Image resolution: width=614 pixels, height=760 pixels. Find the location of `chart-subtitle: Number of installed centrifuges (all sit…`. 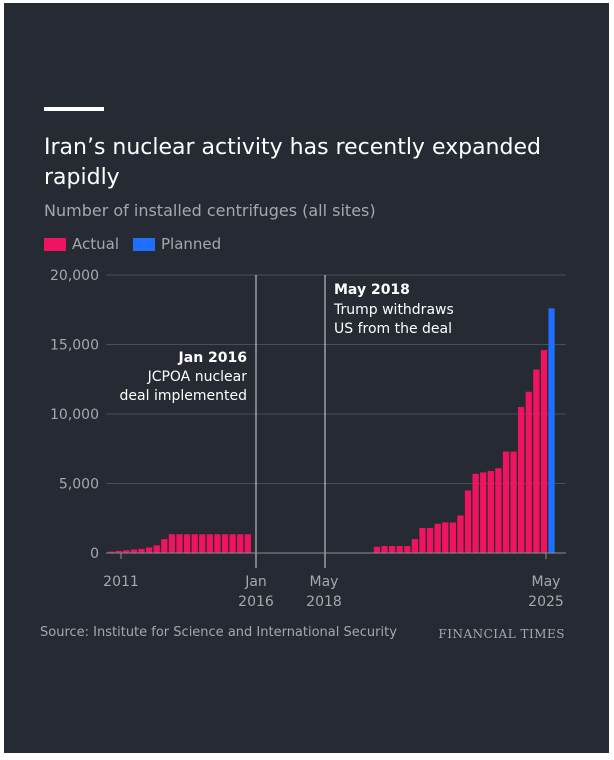

chart-subtitle: Number of installed centrifuges (all sit… is located at coordinates (210, 210).